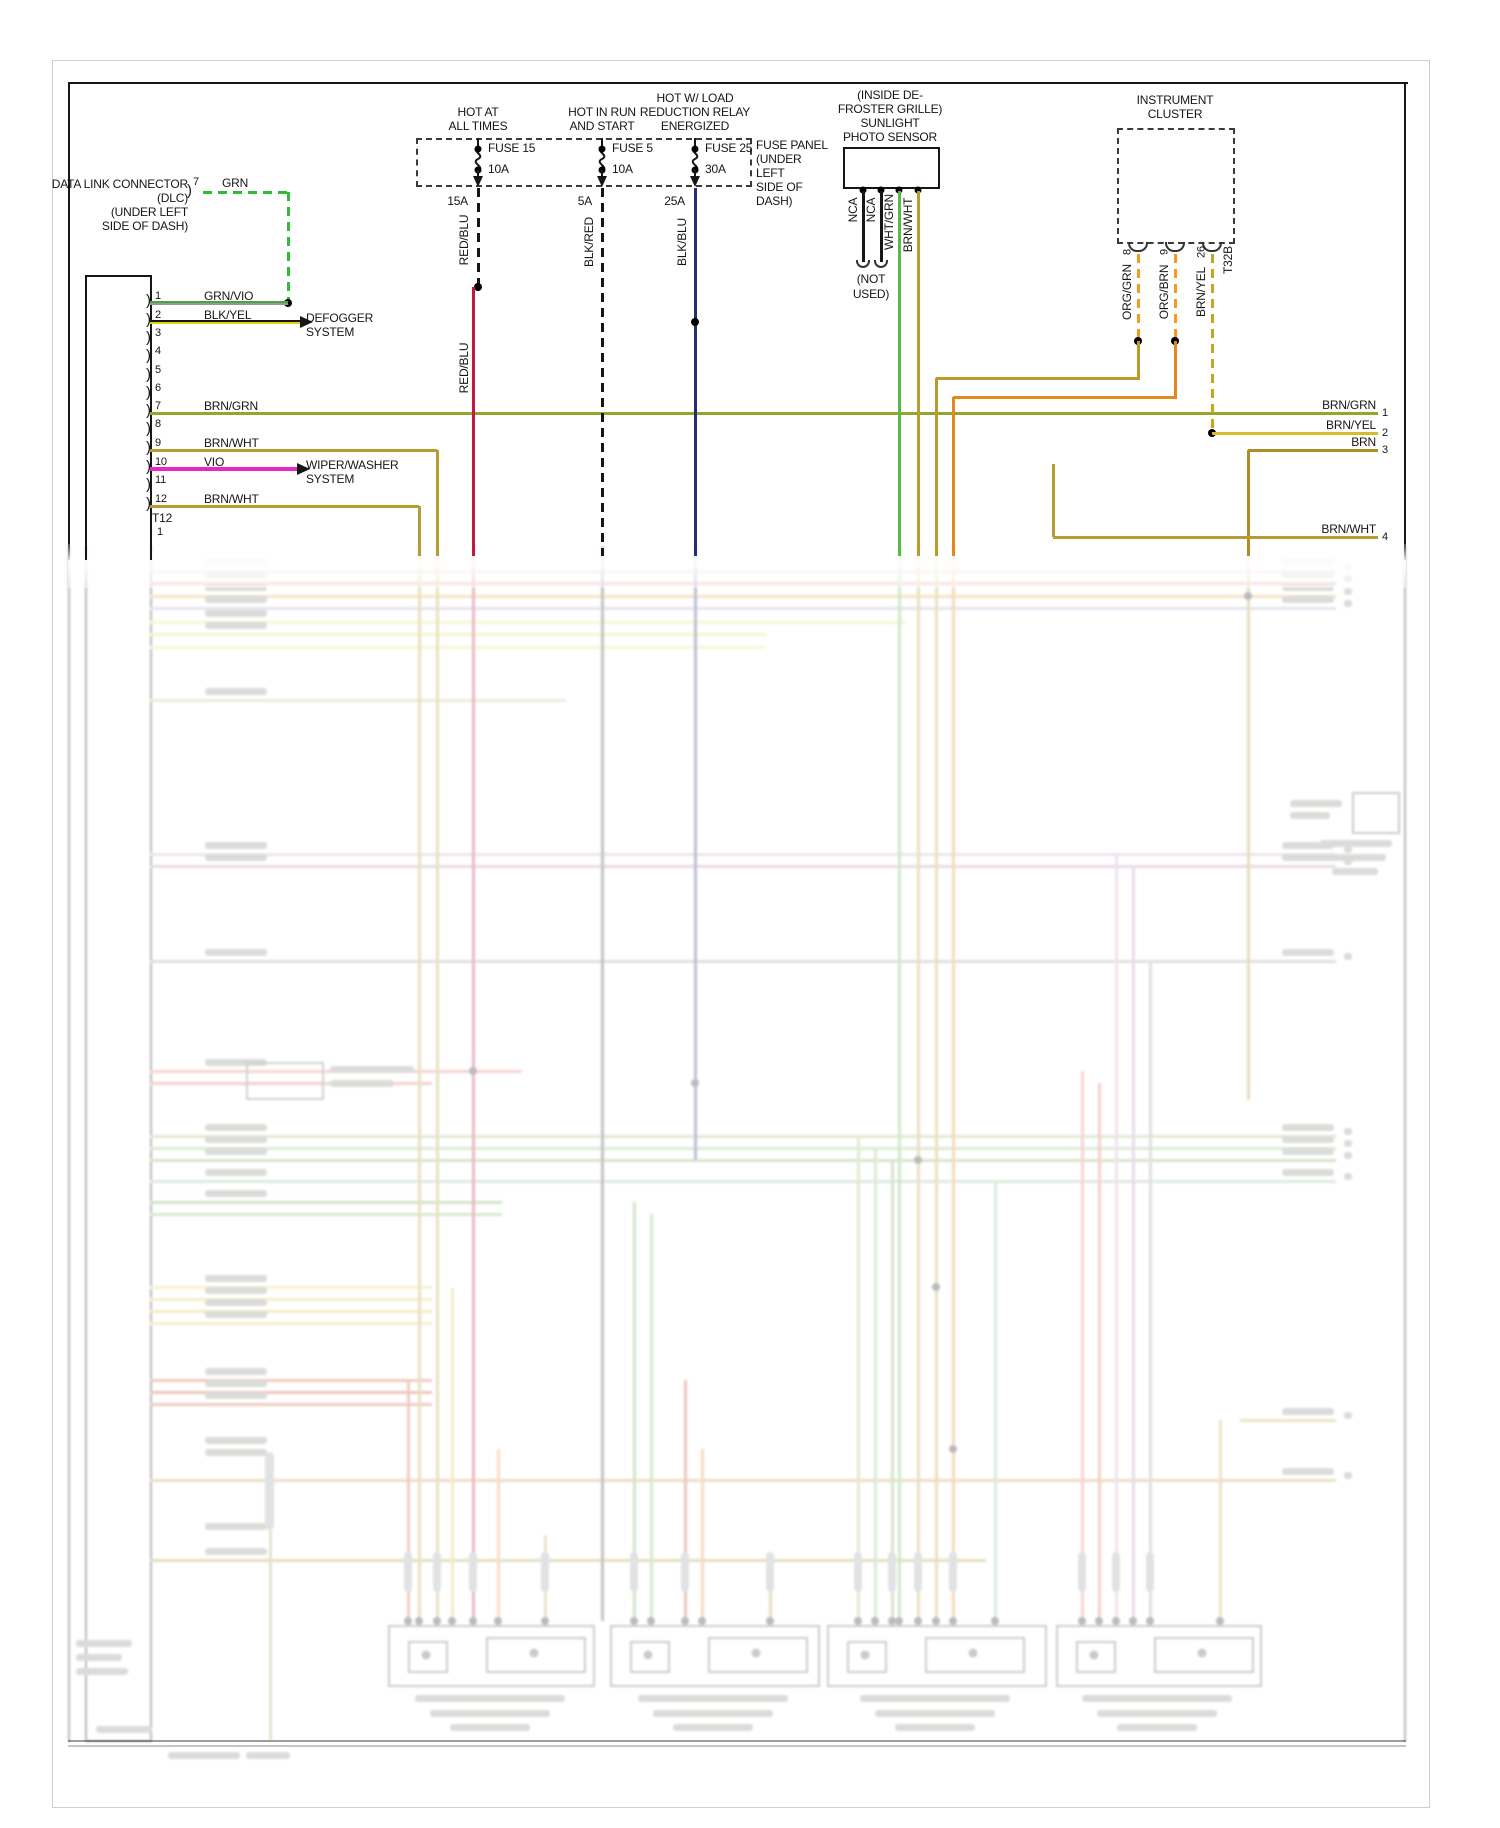 The image size is (1500, 1828). I want to click on cluster-wire-label: BRN/YEL, so click(1200, 292).